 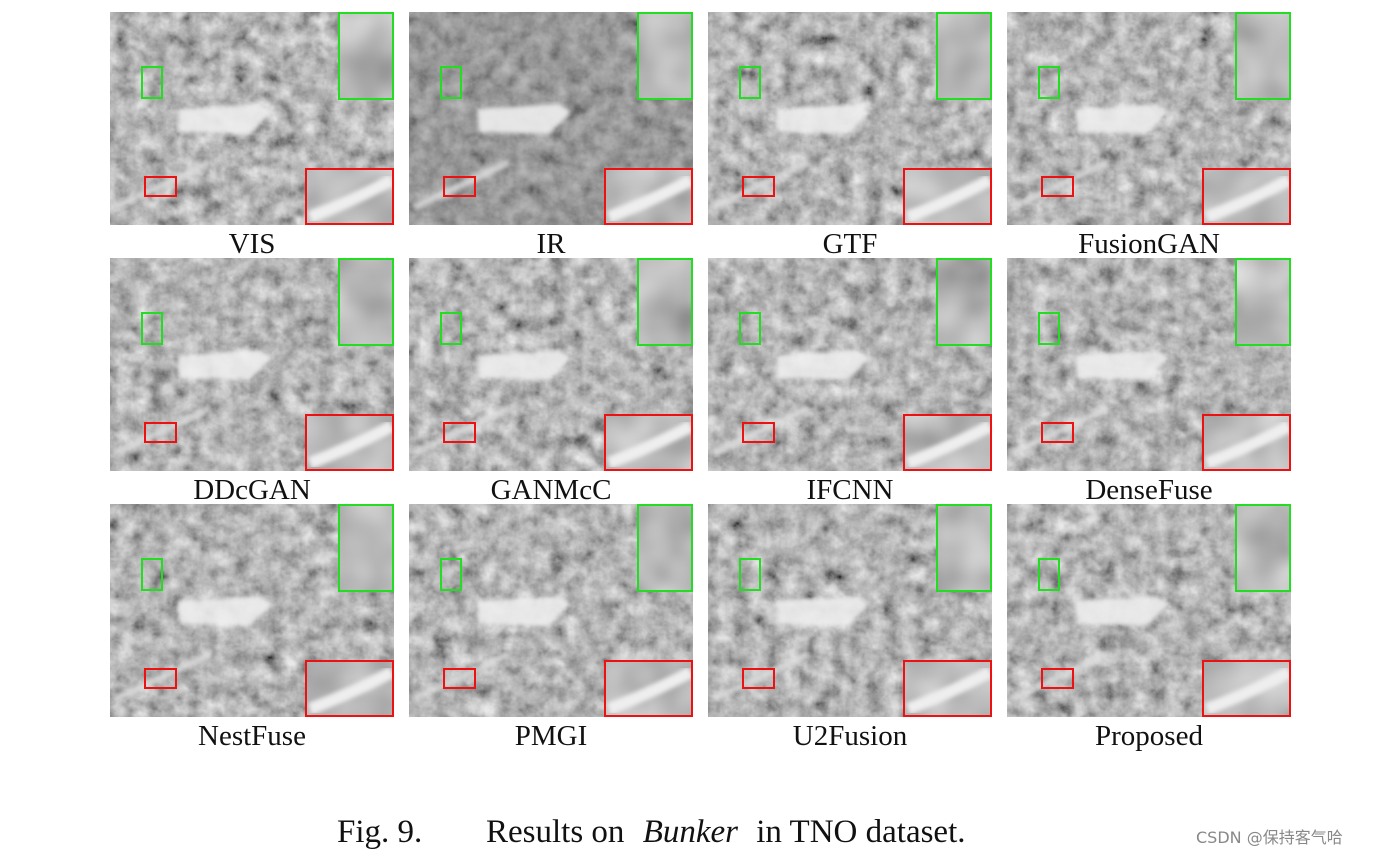 I want to click on panel: Proposed, so click(x=1149, y=628).